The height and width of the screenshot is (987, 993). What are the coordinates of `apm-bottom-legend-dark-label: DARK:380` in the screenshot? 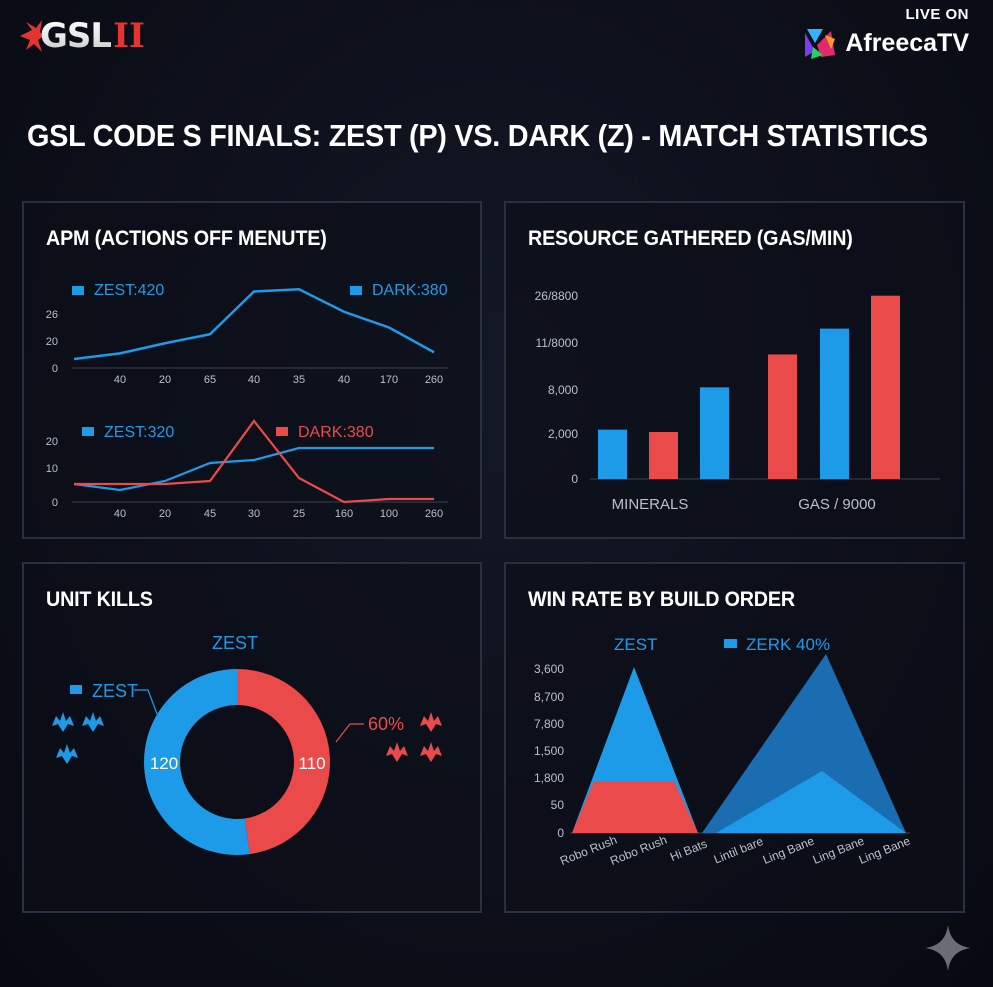 It's located at (336, 432).